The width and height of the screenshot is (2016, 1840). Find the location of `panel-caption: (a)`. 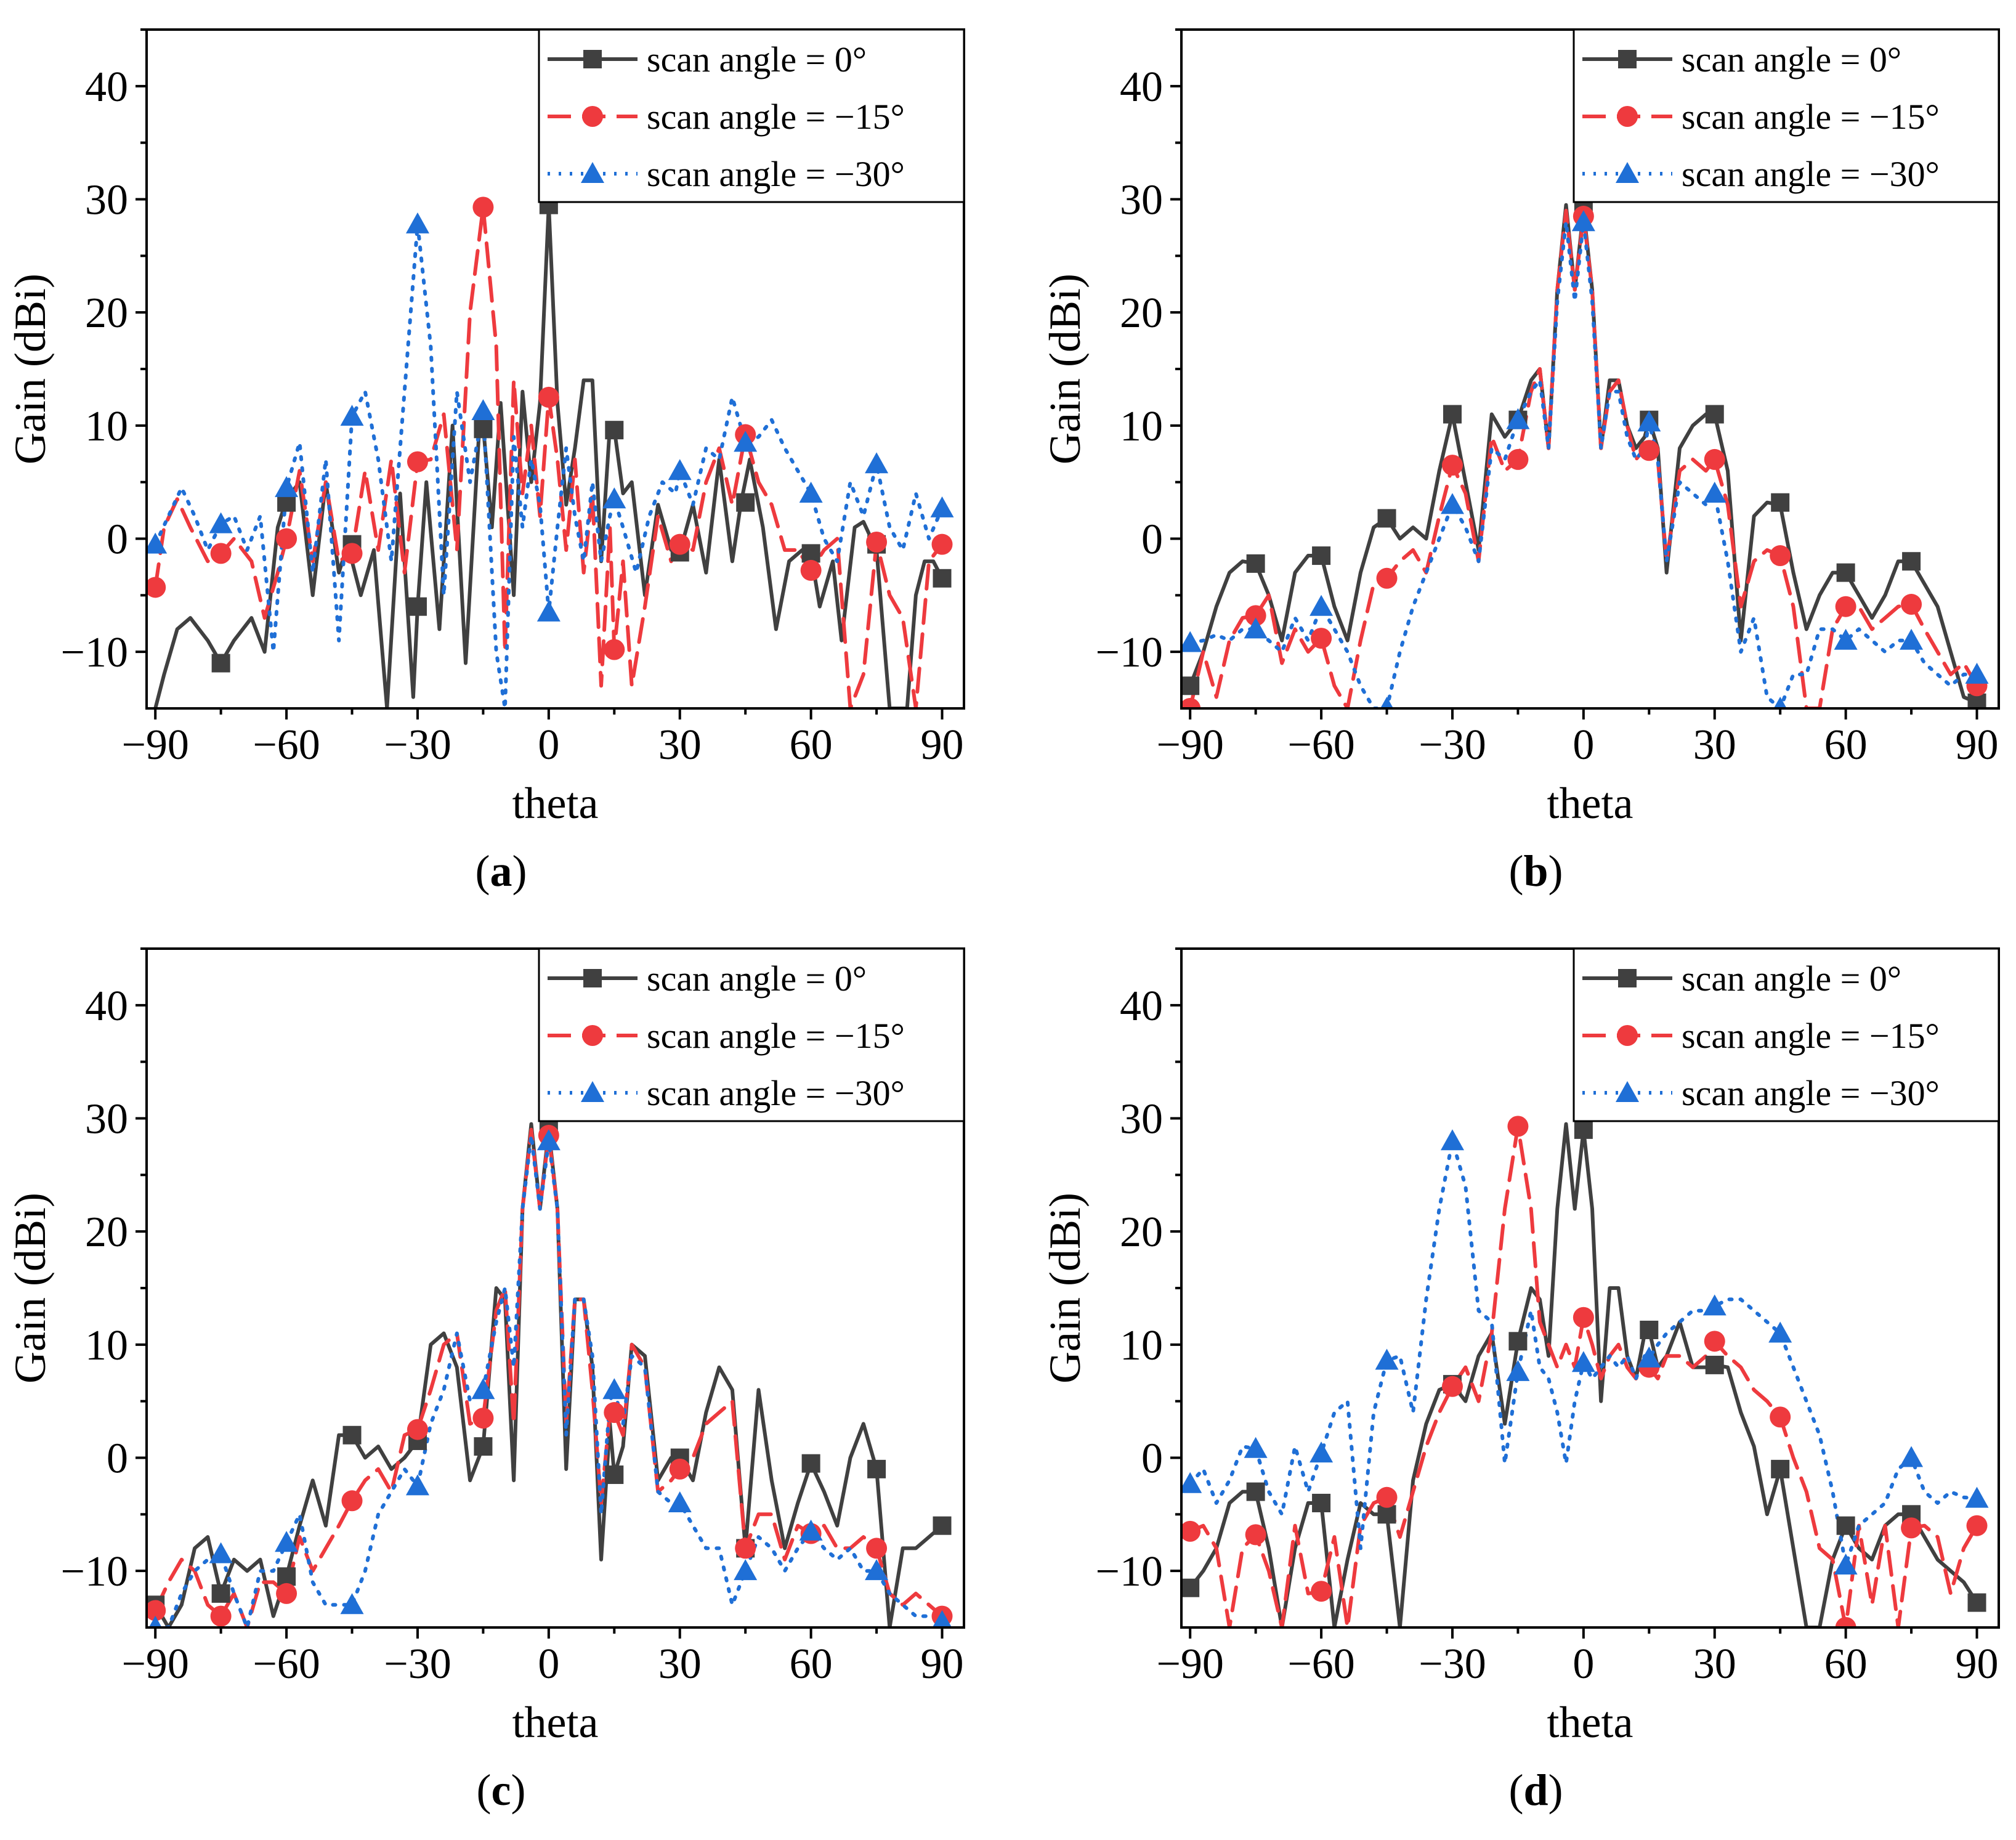

panel-caption: (a) is located at coordinates (501, 871).